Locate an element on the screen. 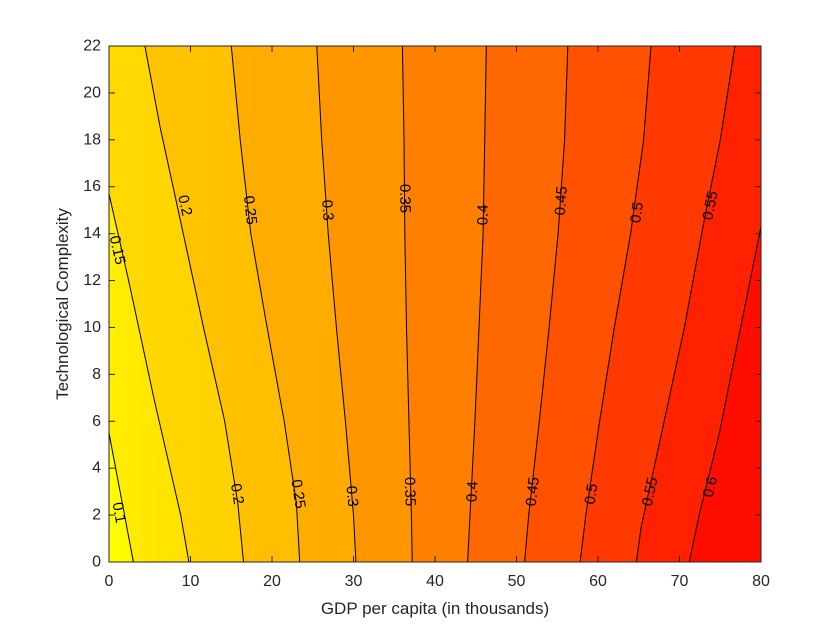 This screenshot has width=840, height=630. contour-label: 0.15 is located at coordinates (117, 250).